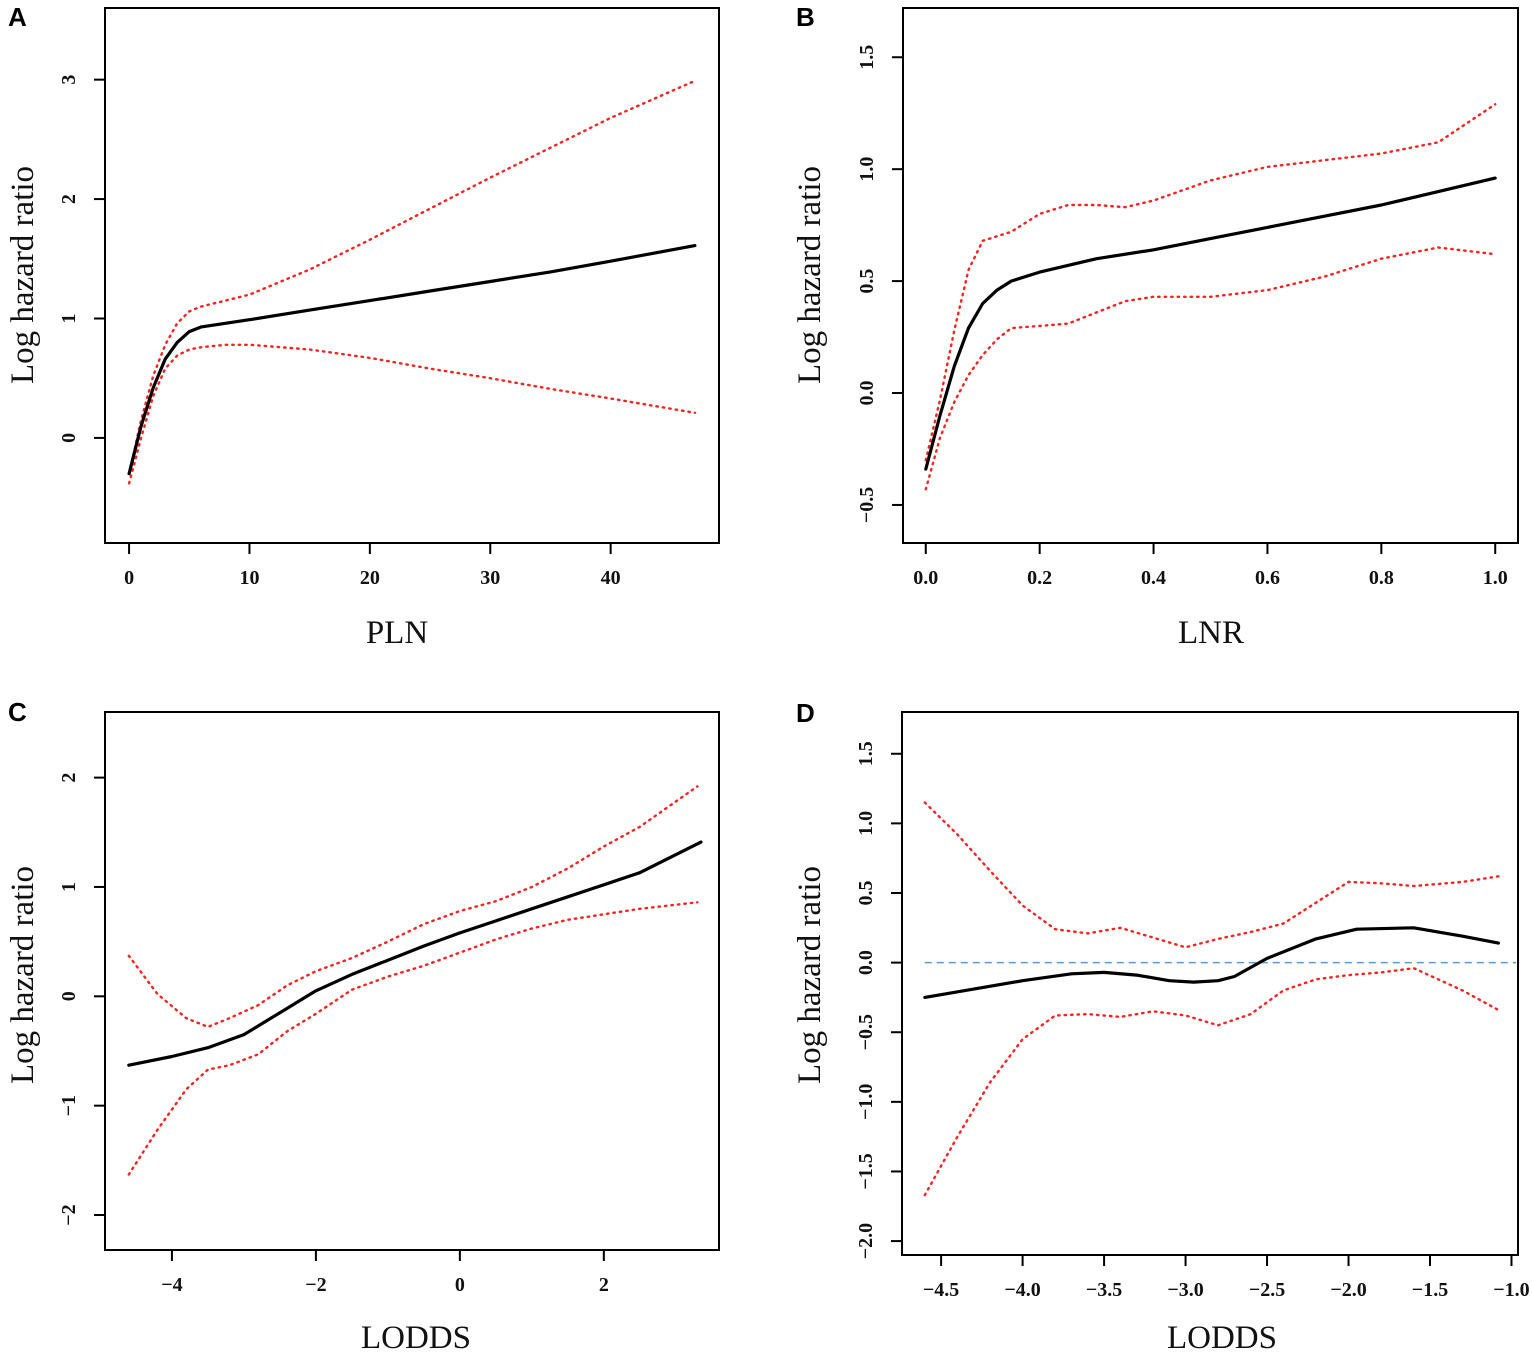 The height and width of the screenshot is (1353, 1532). Describe the element at coordinates (810, 975) in the screenshot. I see `panel-d-y-axis-label: Log hazard ratio` at that location.